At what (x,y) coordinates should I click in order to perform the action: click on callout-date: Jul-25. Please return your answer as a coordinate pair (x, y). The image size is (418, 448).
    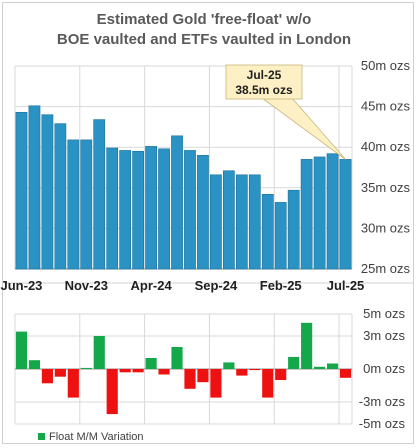
    Looking at the image, I should click on (264, 75).